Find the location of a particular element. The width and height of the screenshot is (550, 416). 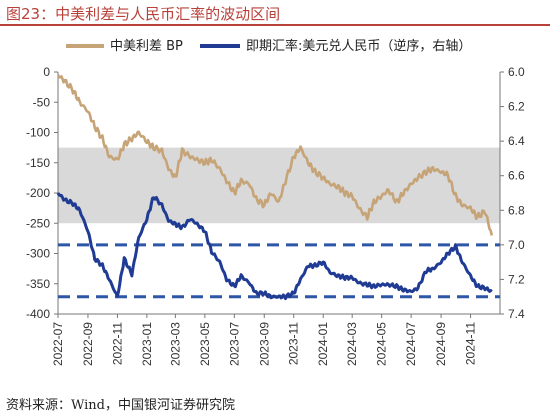

x-tick-label: 2023-07 is located at coordinates (234, 344).